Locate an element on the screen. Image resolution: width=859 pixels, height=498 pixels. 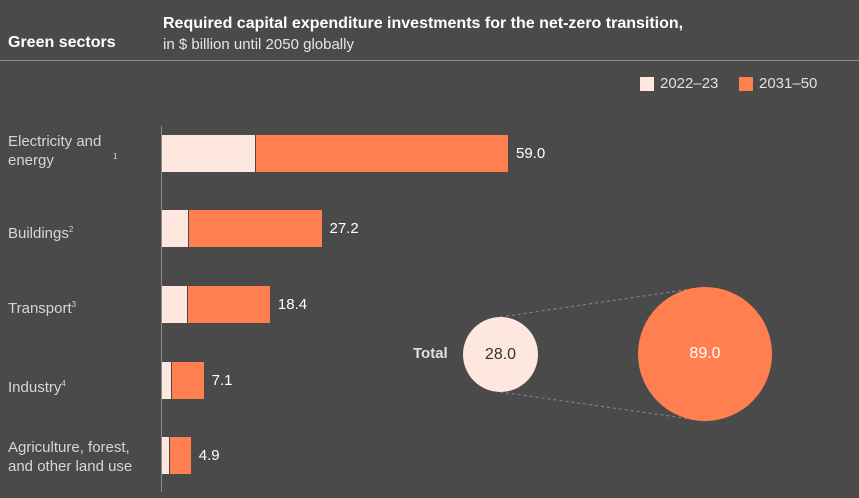
legend-label-2031: 2031–50 is located at coordinates (788, 83).